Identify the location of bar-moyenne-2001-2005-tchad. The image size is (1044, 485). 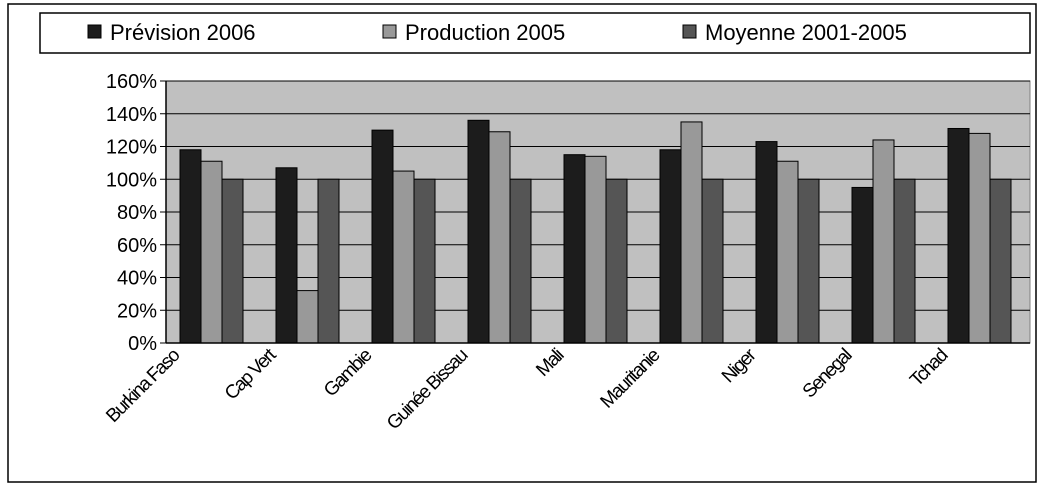
(1000, 261).